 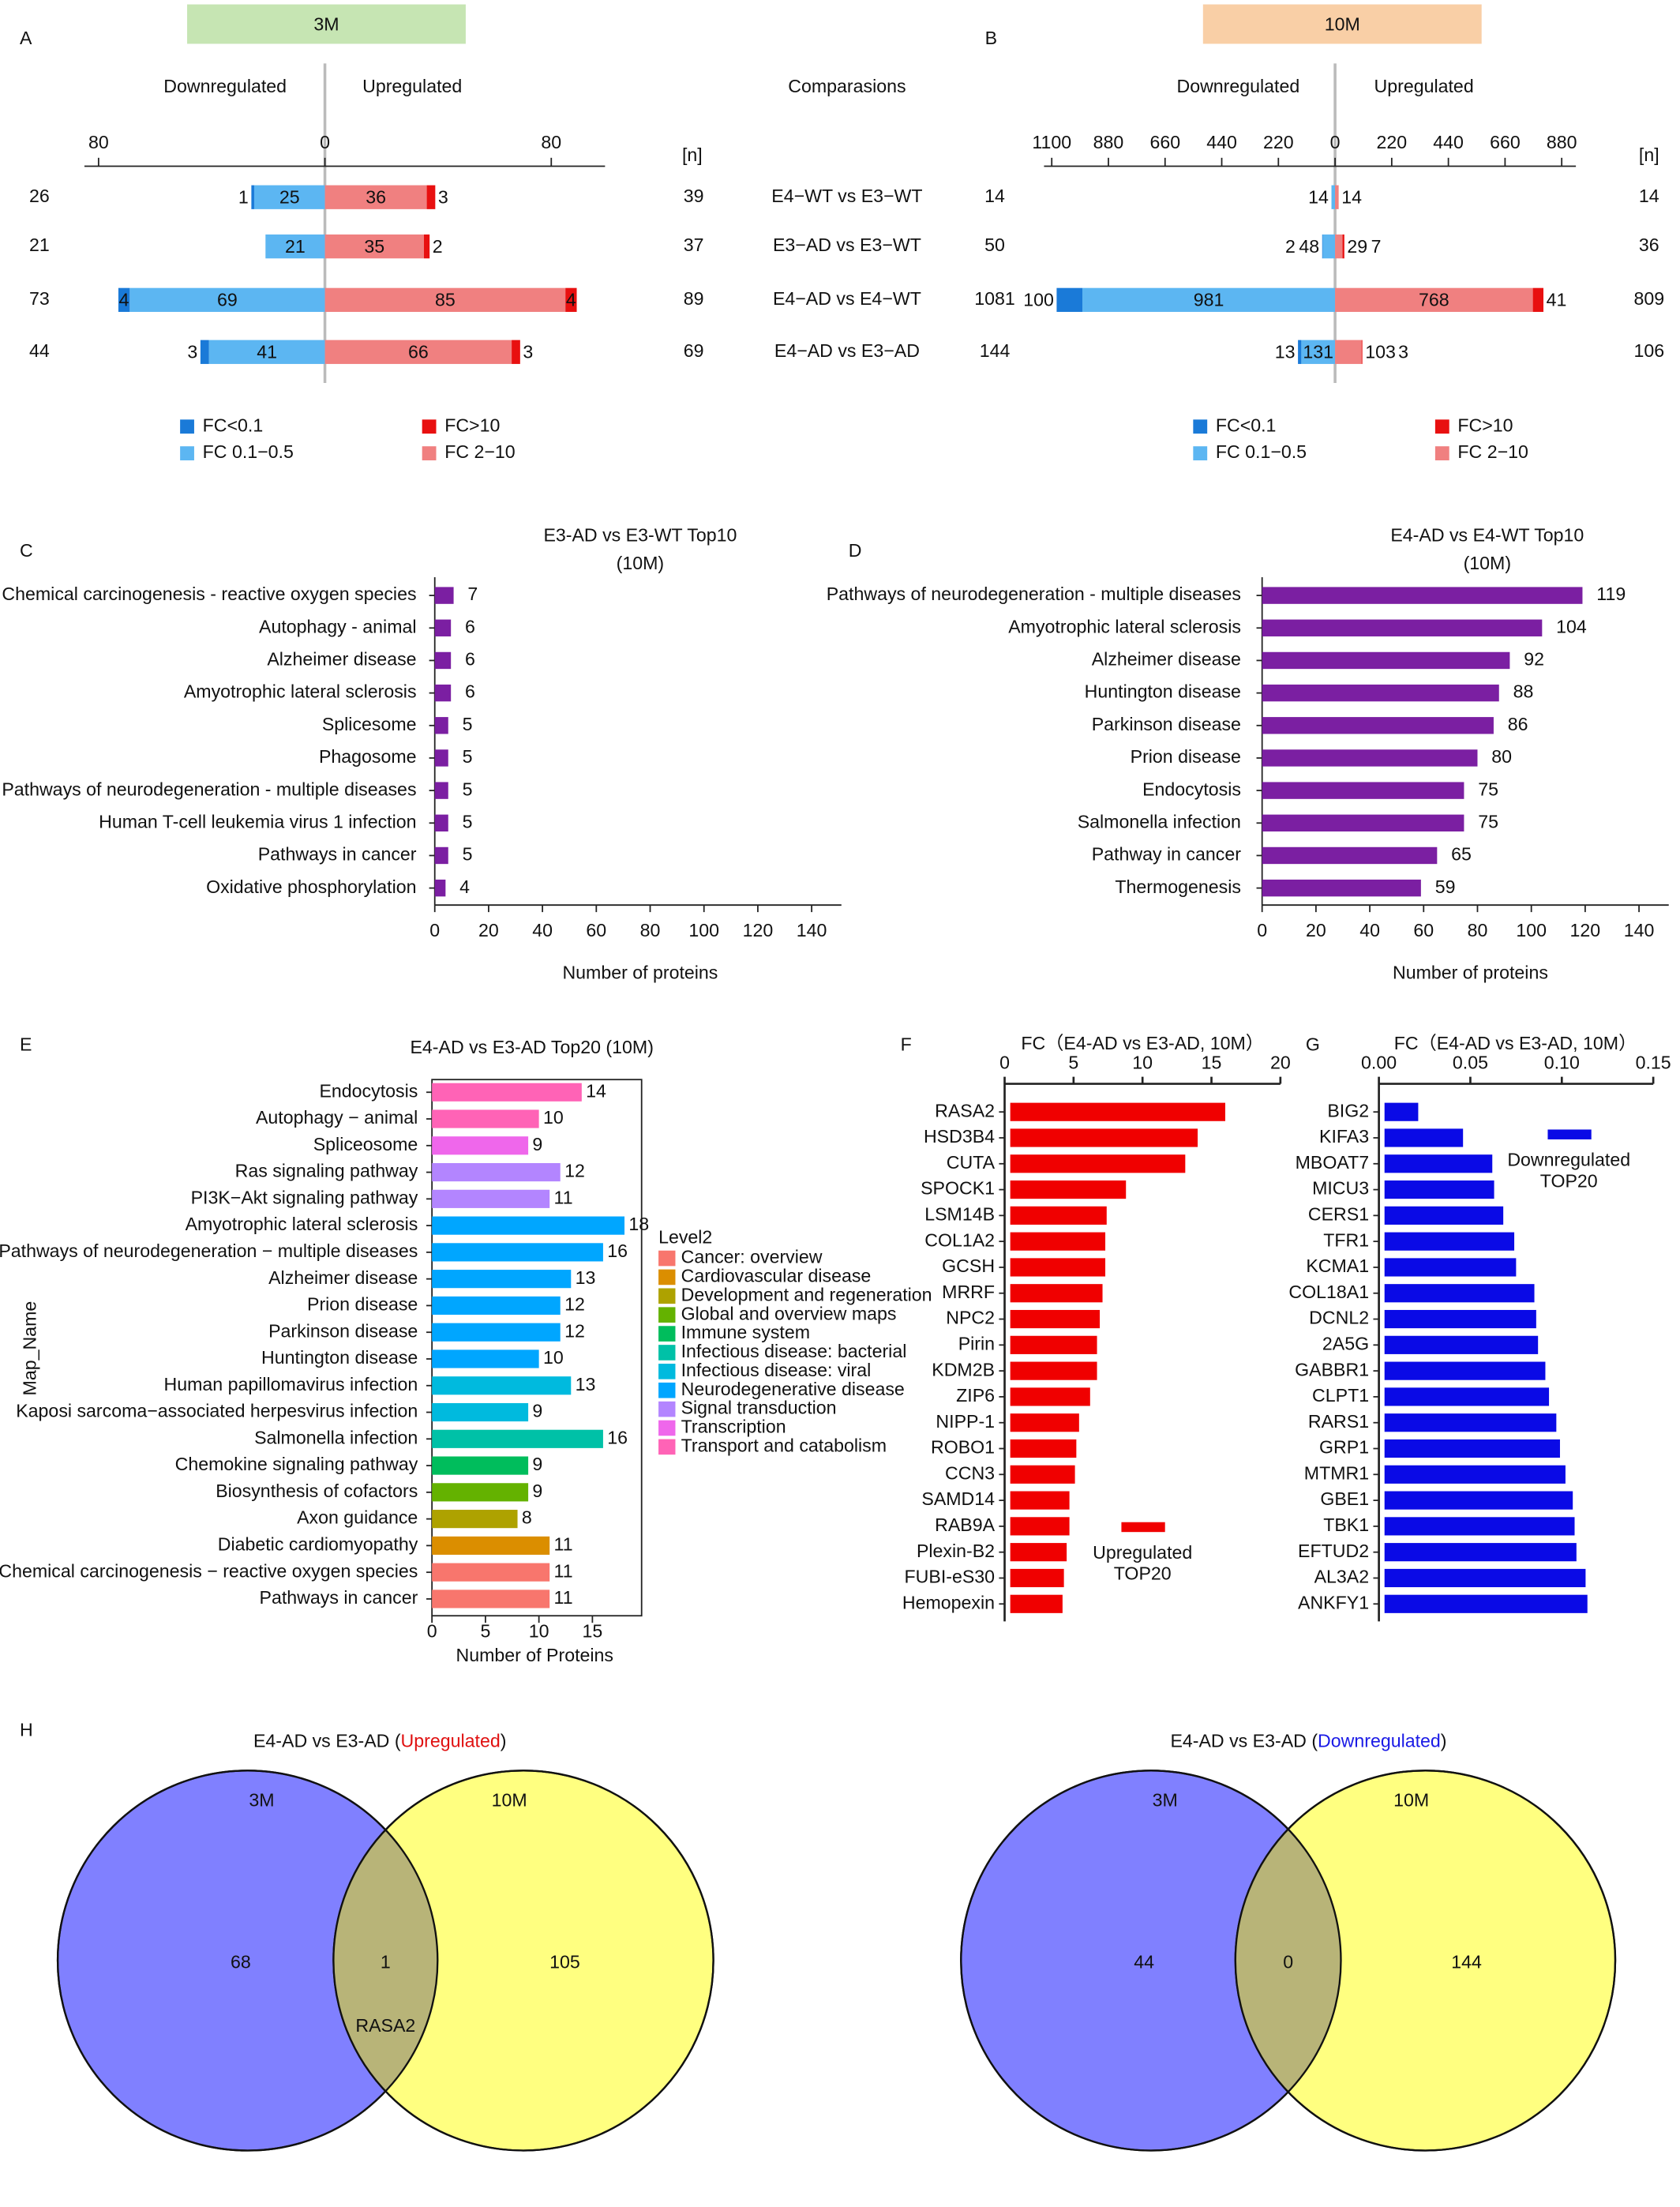 I want to click on right-total: 39, so click(x=694, y=196).